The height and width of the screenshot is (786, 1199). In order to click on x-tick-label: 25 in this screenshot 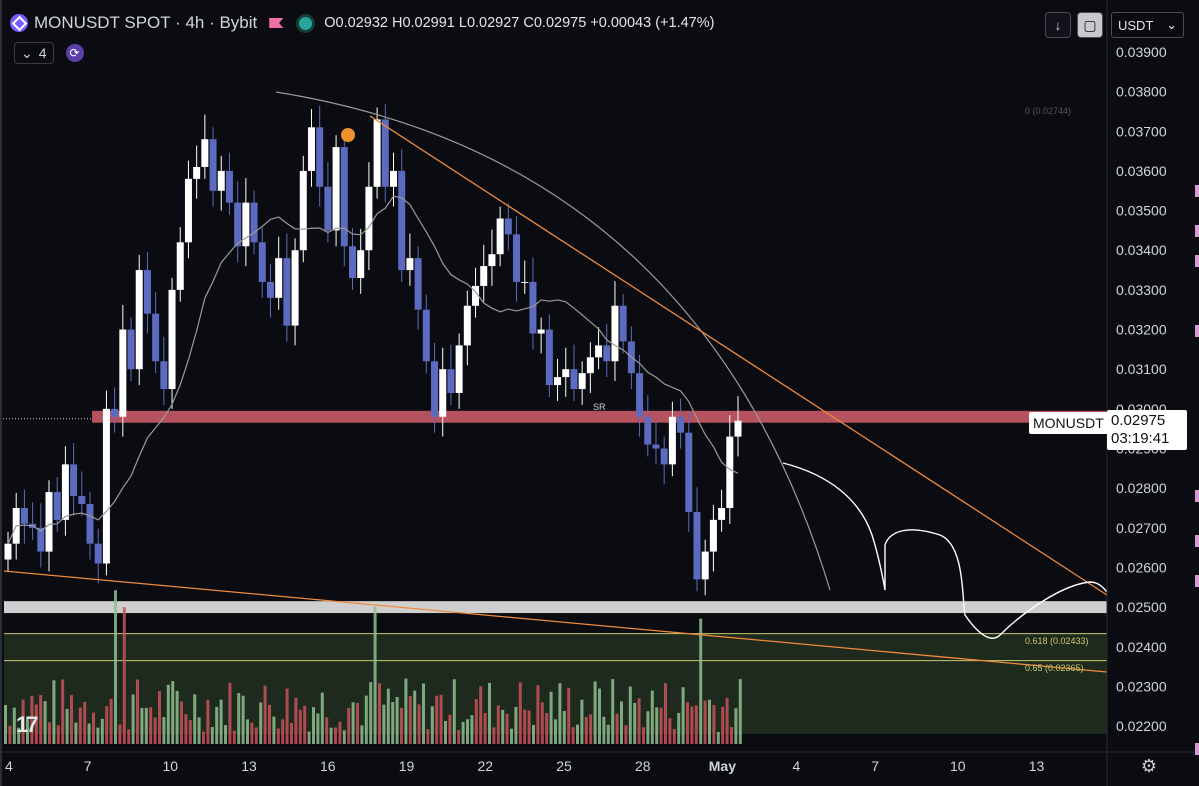, I will do `click(564, 766)`.